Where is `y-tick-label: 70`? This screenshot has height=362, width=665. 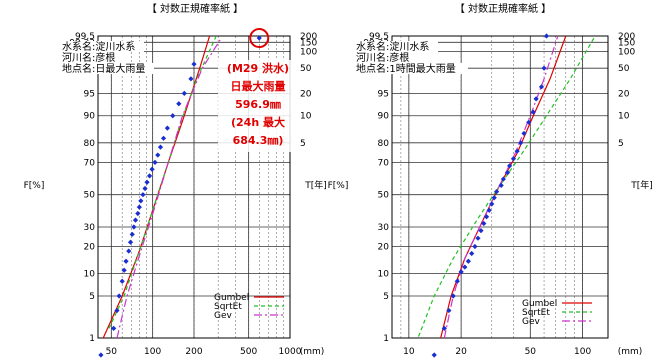
y-tick-label: 70 is located at coordinates (384, 163).